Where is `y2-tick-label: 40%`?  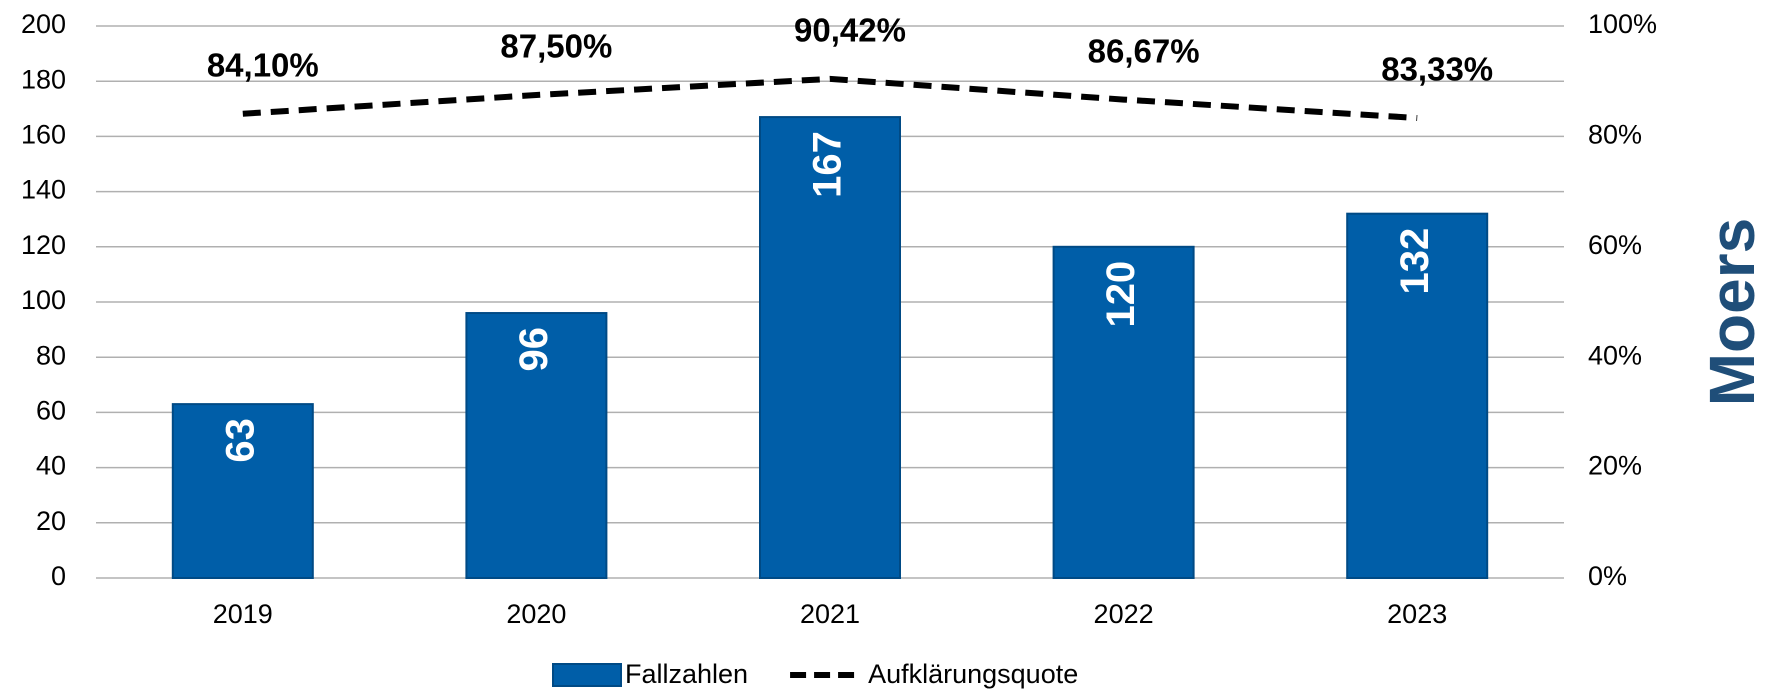
y2-tick-label: 40% is located at coordinates (1615, 355).